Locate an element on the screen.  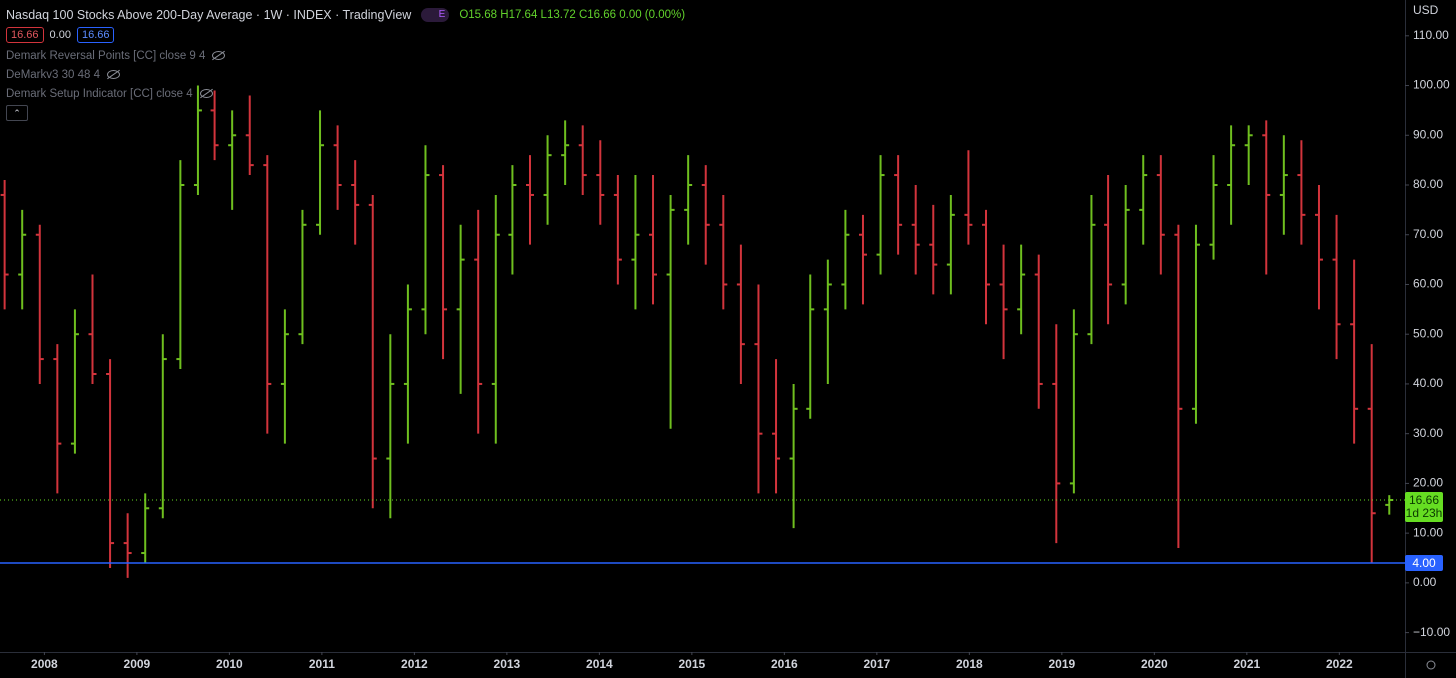
x-tick-label: 2021 is located at coordinates (1246, 664).